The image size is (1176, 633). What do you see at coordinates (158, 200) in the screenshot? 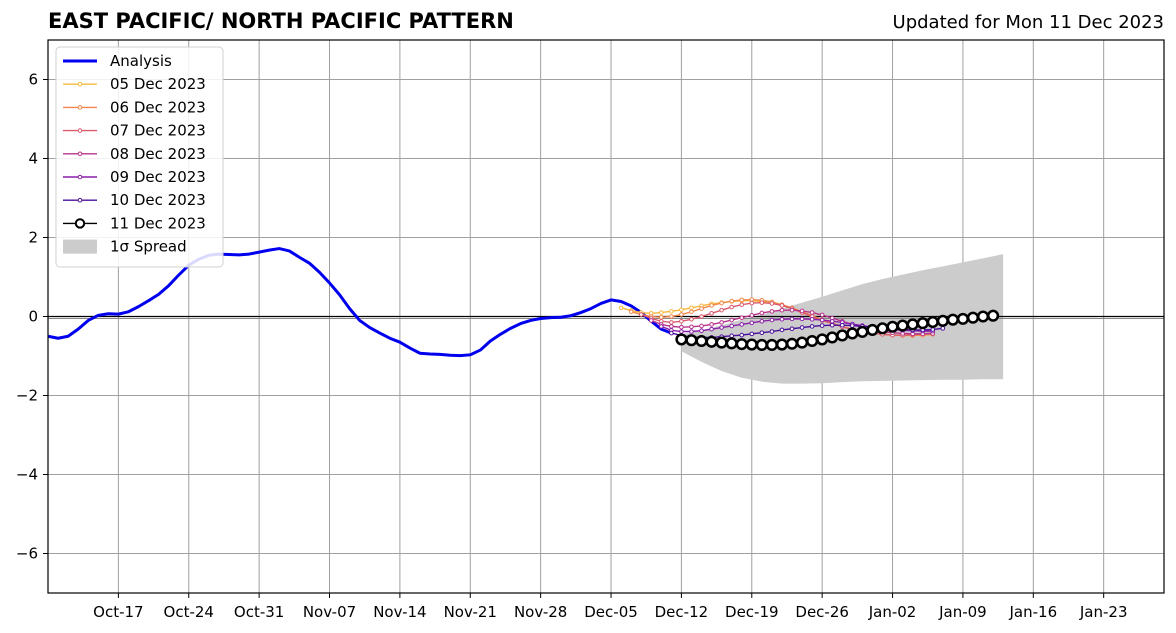
I see `legend-label: 10 Dec 2023` at bounding box center [158, 200].